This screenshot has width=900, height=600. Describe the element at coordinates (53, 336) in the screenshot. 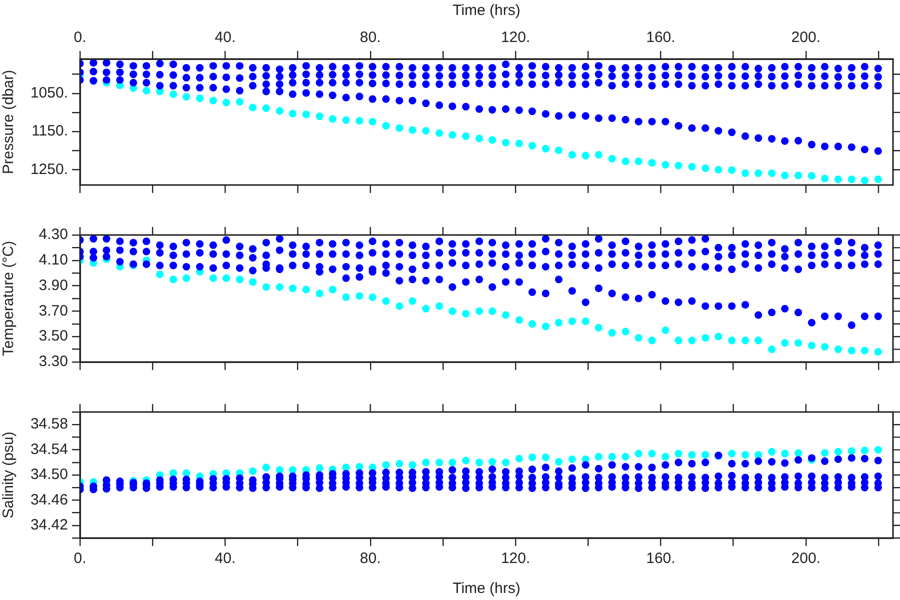

I see `y-tick-label: 3.50` at that location.